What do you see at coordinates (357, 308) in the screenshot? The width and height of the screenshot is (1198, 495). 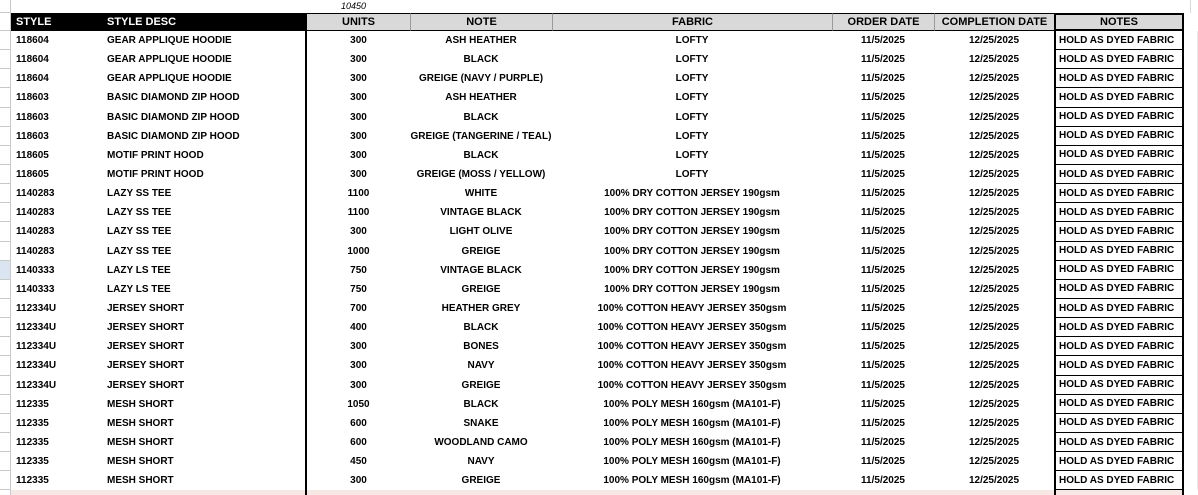 I see `cell-units: 700` at bounding box center [357, 308].